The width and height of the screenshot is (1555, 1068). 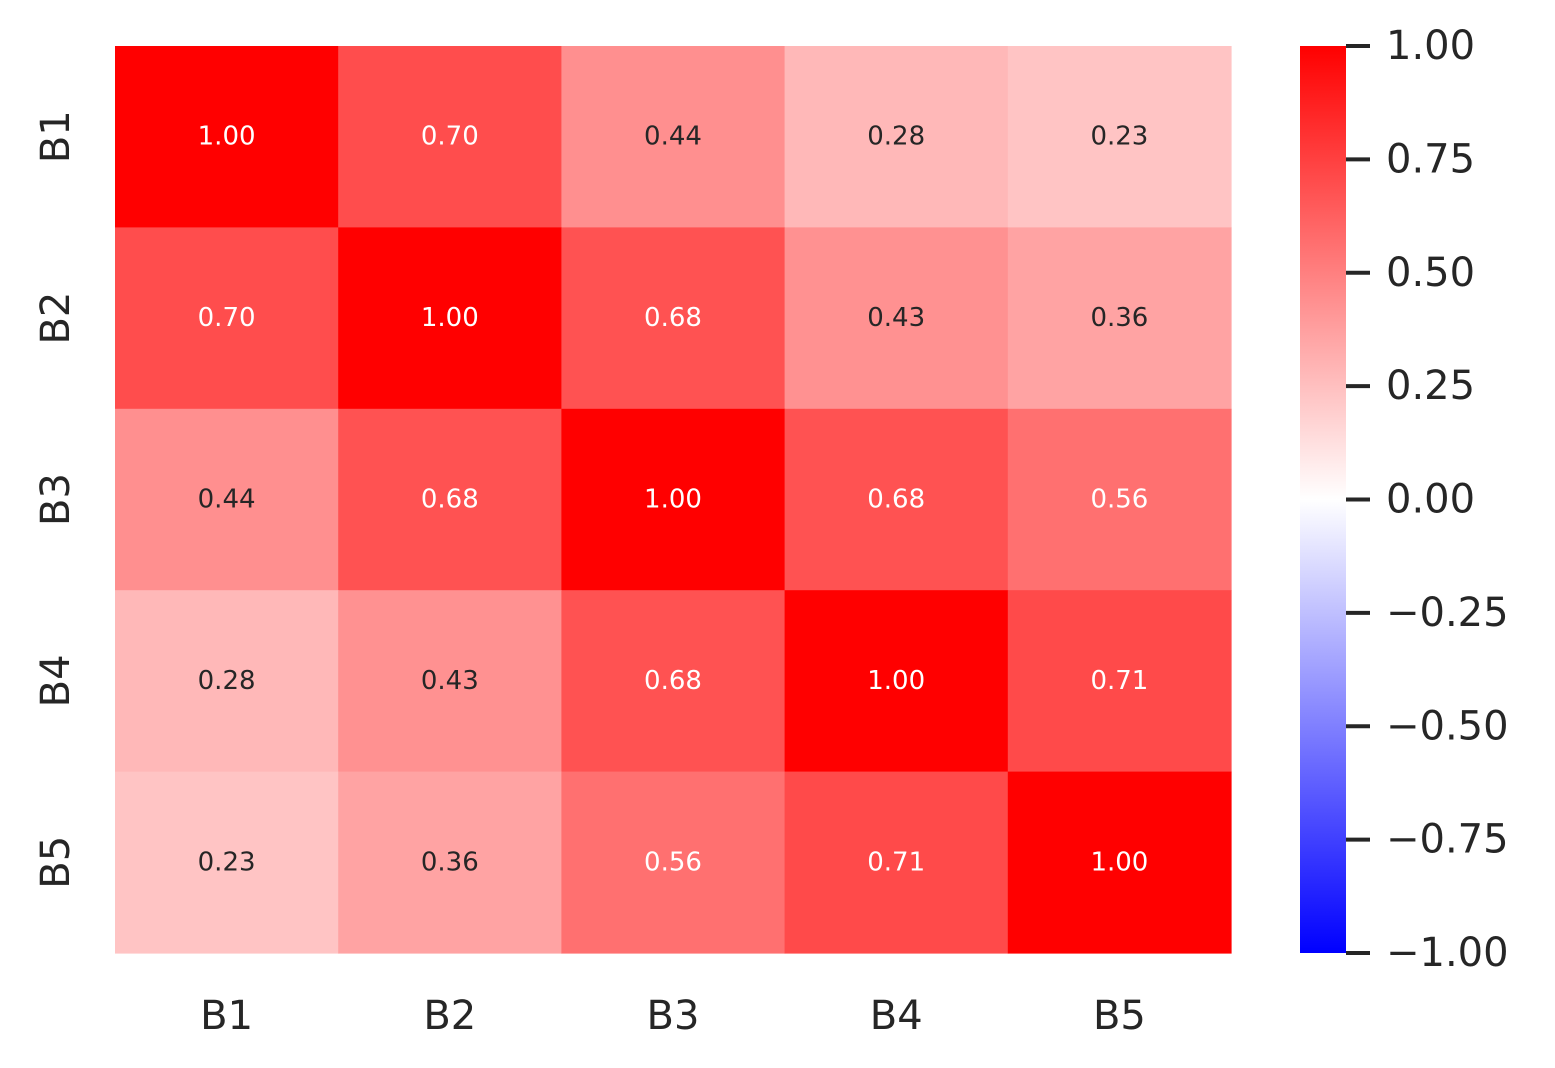 I want to click on heatmap-cell-B2-B4, so click(x=896, y=318).